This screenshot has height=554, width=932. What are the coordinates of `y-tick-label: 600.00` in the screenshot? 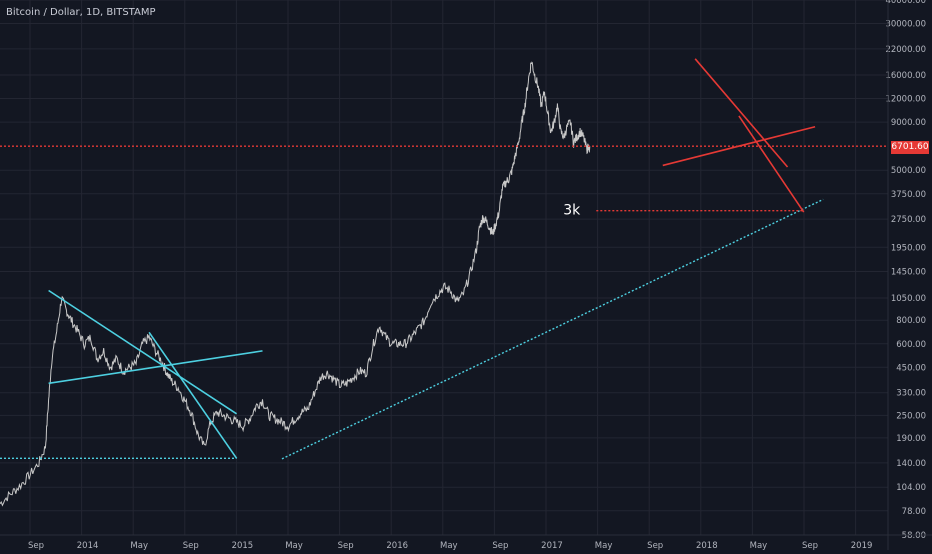 It's located at (911, 345).